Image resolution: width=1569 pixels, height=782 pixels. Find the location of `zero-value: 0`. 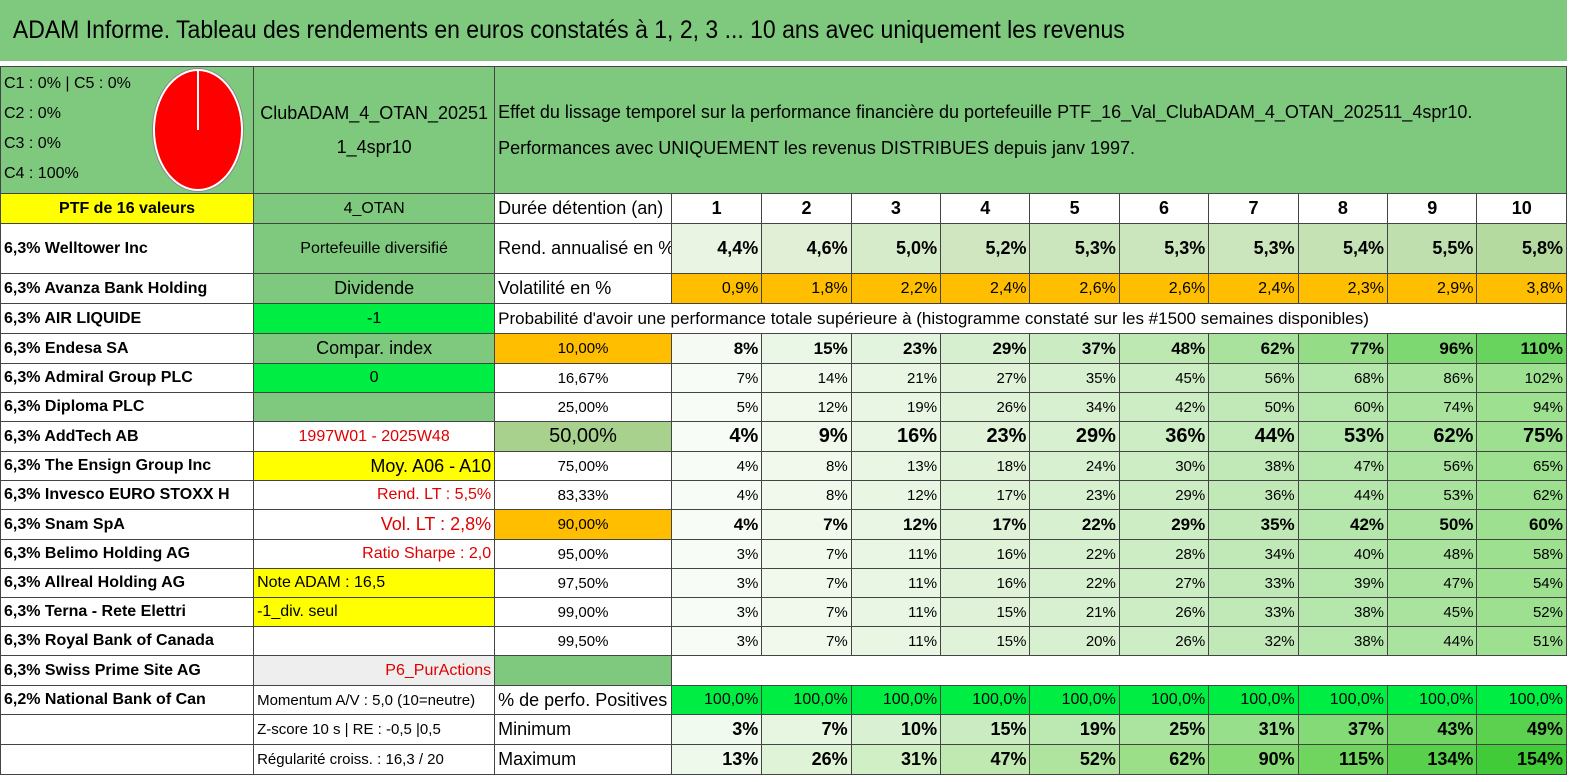

zero-value: 0 is located at coordinates (374, 378).